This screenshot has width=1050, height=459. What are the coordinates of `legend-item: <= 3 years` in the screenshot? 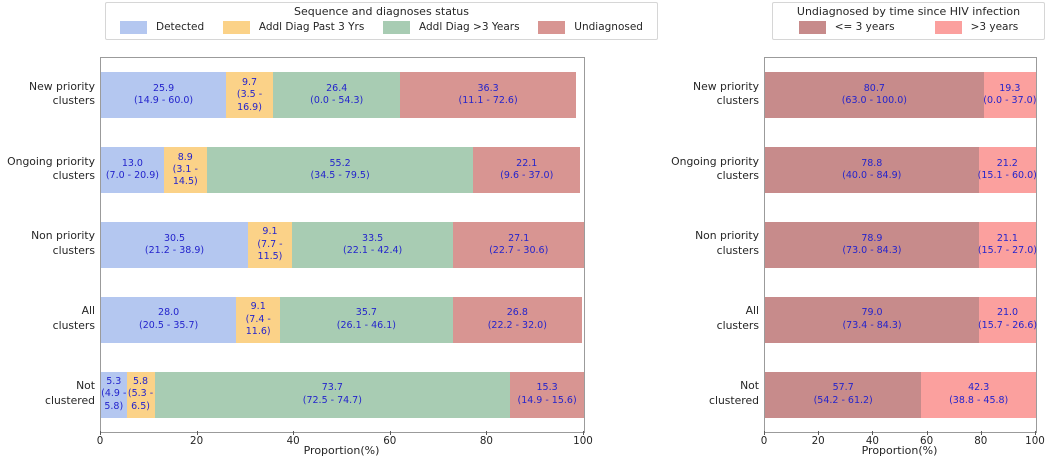 It's located at (846, 27).